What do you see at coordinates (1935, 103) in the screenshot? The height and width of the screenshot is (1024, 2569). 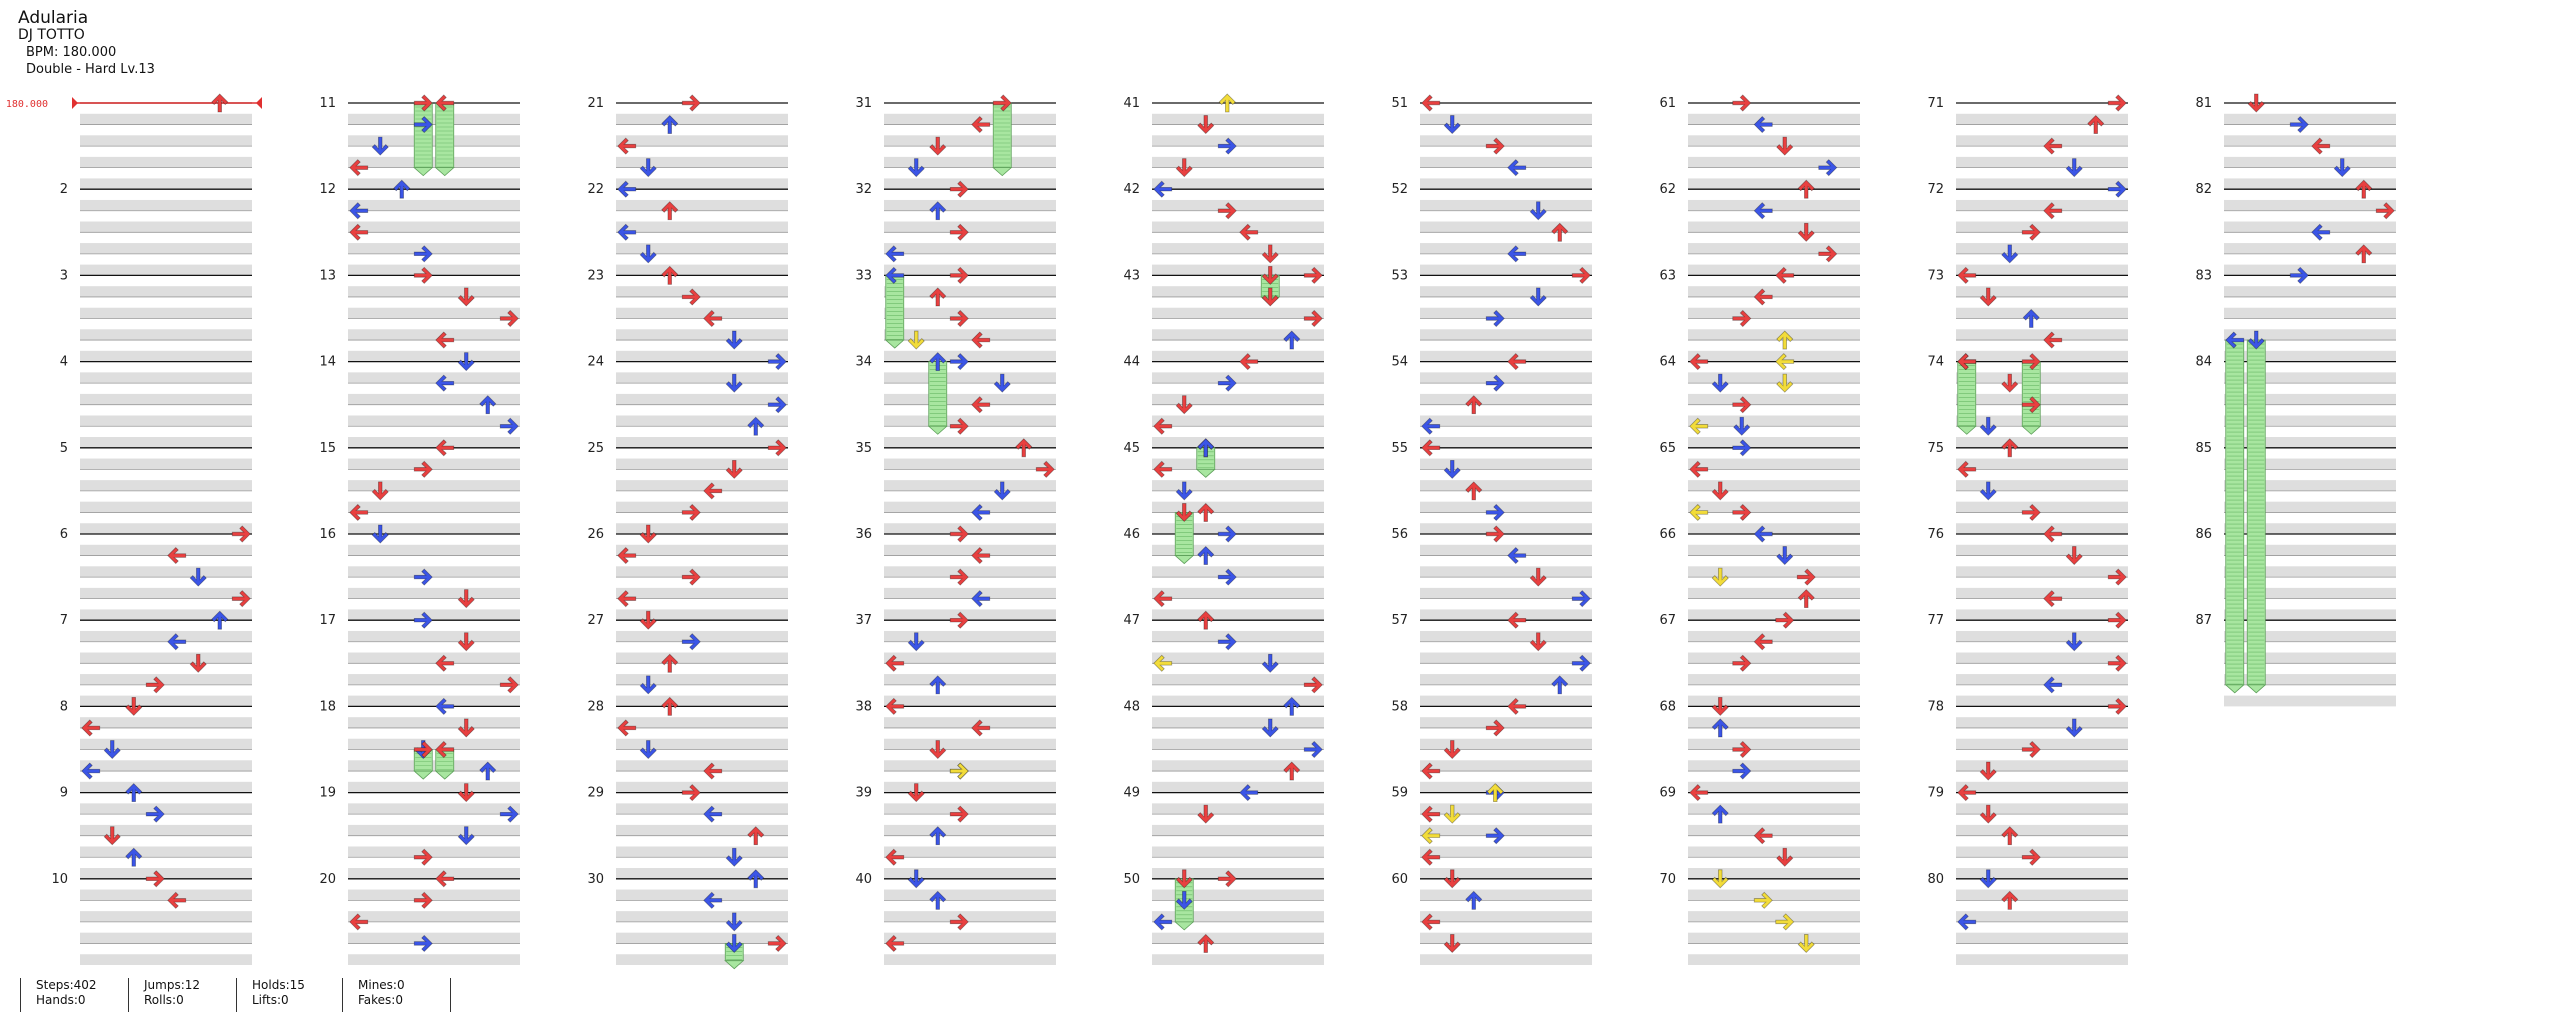 I see `measure-number: 71` at bounding box center [1935, 103].